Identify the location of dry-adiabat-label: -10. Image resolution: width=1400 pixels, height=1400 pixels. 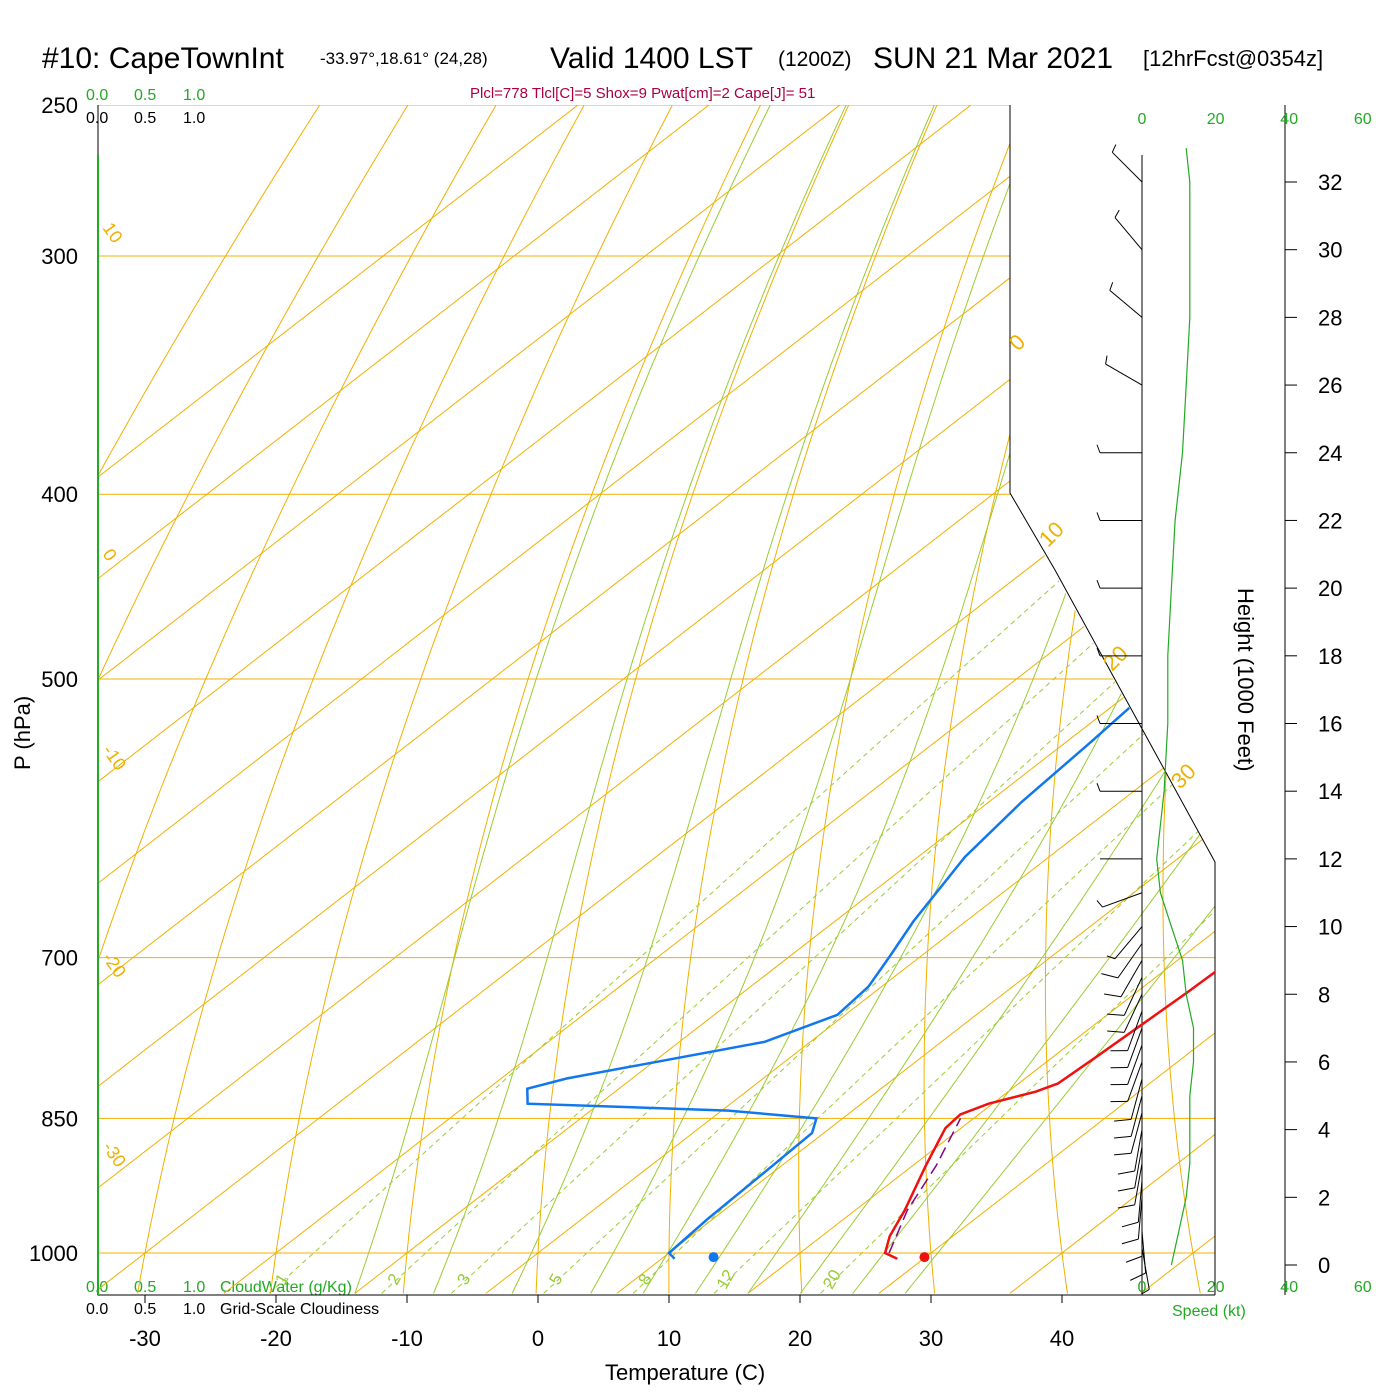
(114, 757).